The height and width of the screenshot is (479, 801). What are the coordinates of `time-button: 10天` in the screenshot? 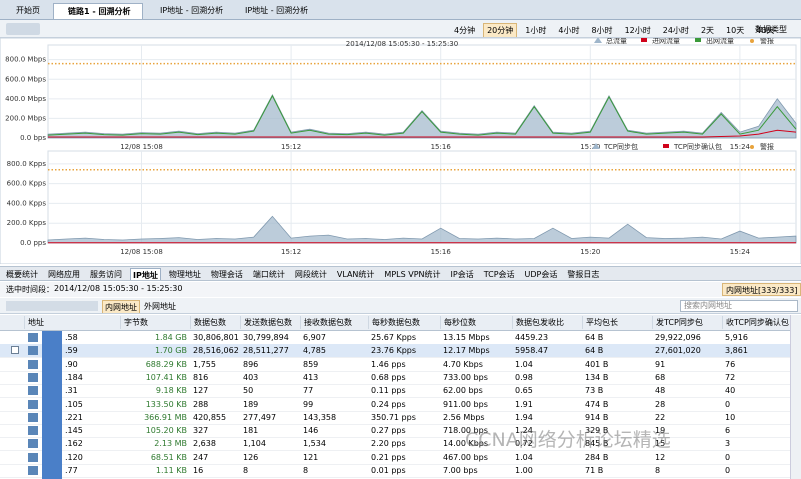 It's located at (735, 30).